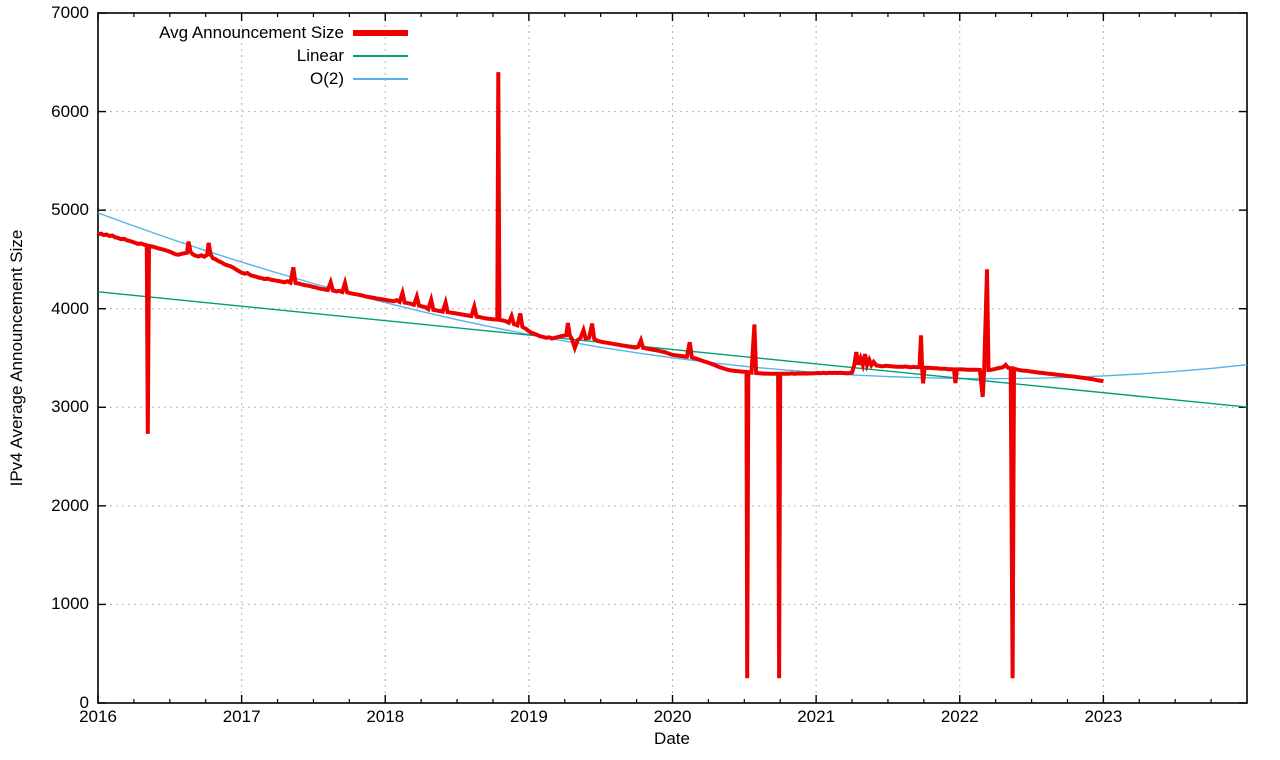 Image resolution: width=1280 pixels, height=760 pixels. Describe the element at coordinates (385, 716) in the screenshot. I see `x-tick-label: 2018` at that location.